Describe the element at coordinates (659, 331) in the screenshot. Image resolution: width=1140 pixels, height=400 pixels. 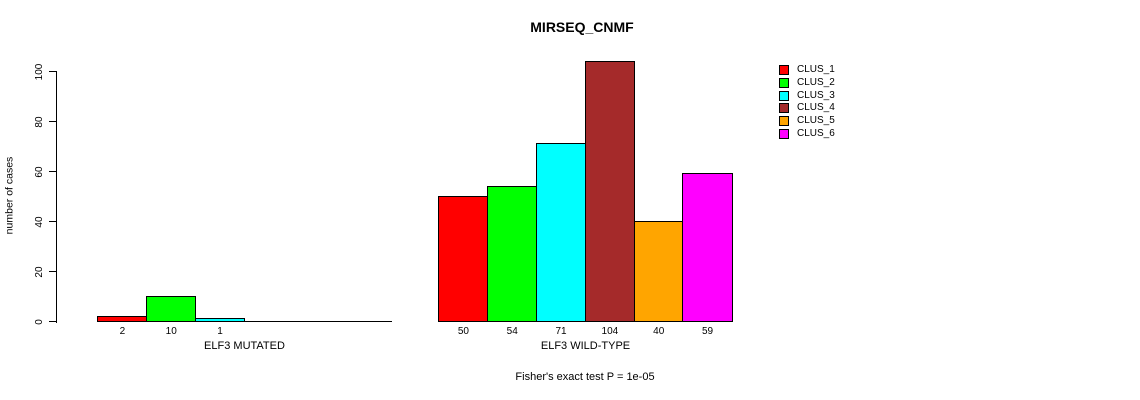
I see `bar-value-label: 40` at that location.